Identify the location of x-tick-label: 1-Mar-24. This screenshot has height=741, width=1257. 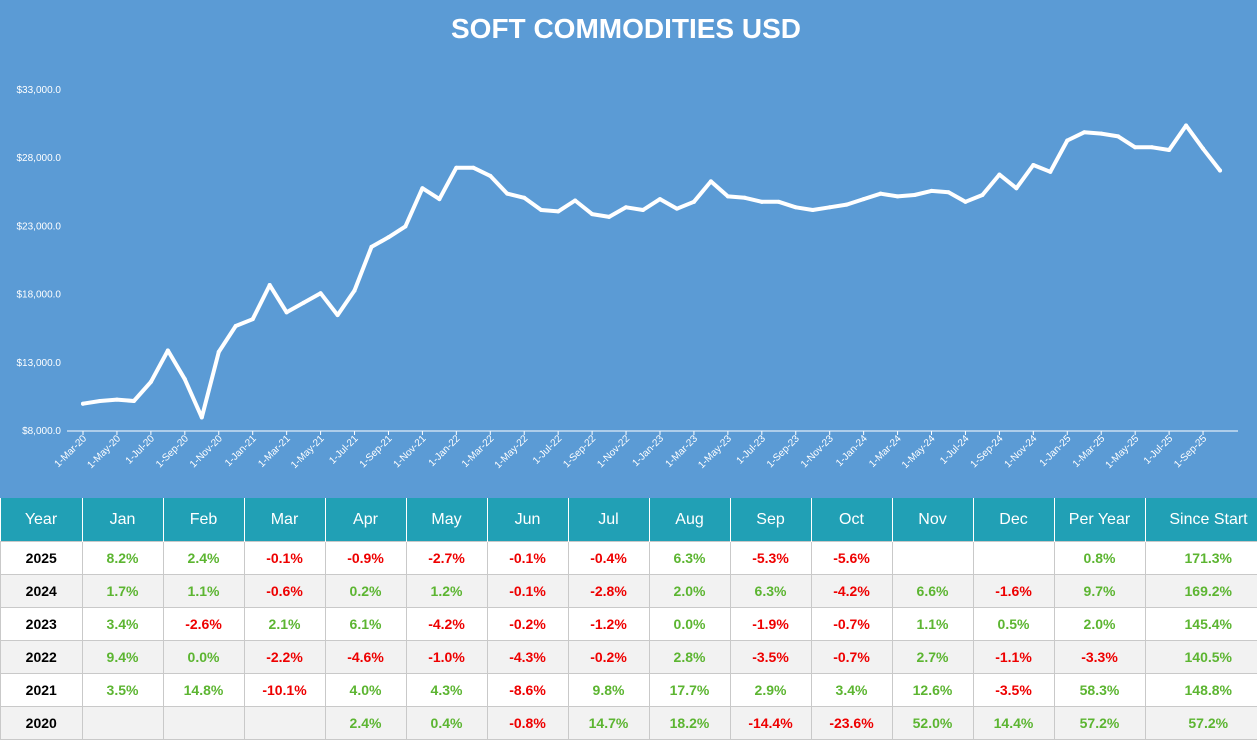
(885, 451).